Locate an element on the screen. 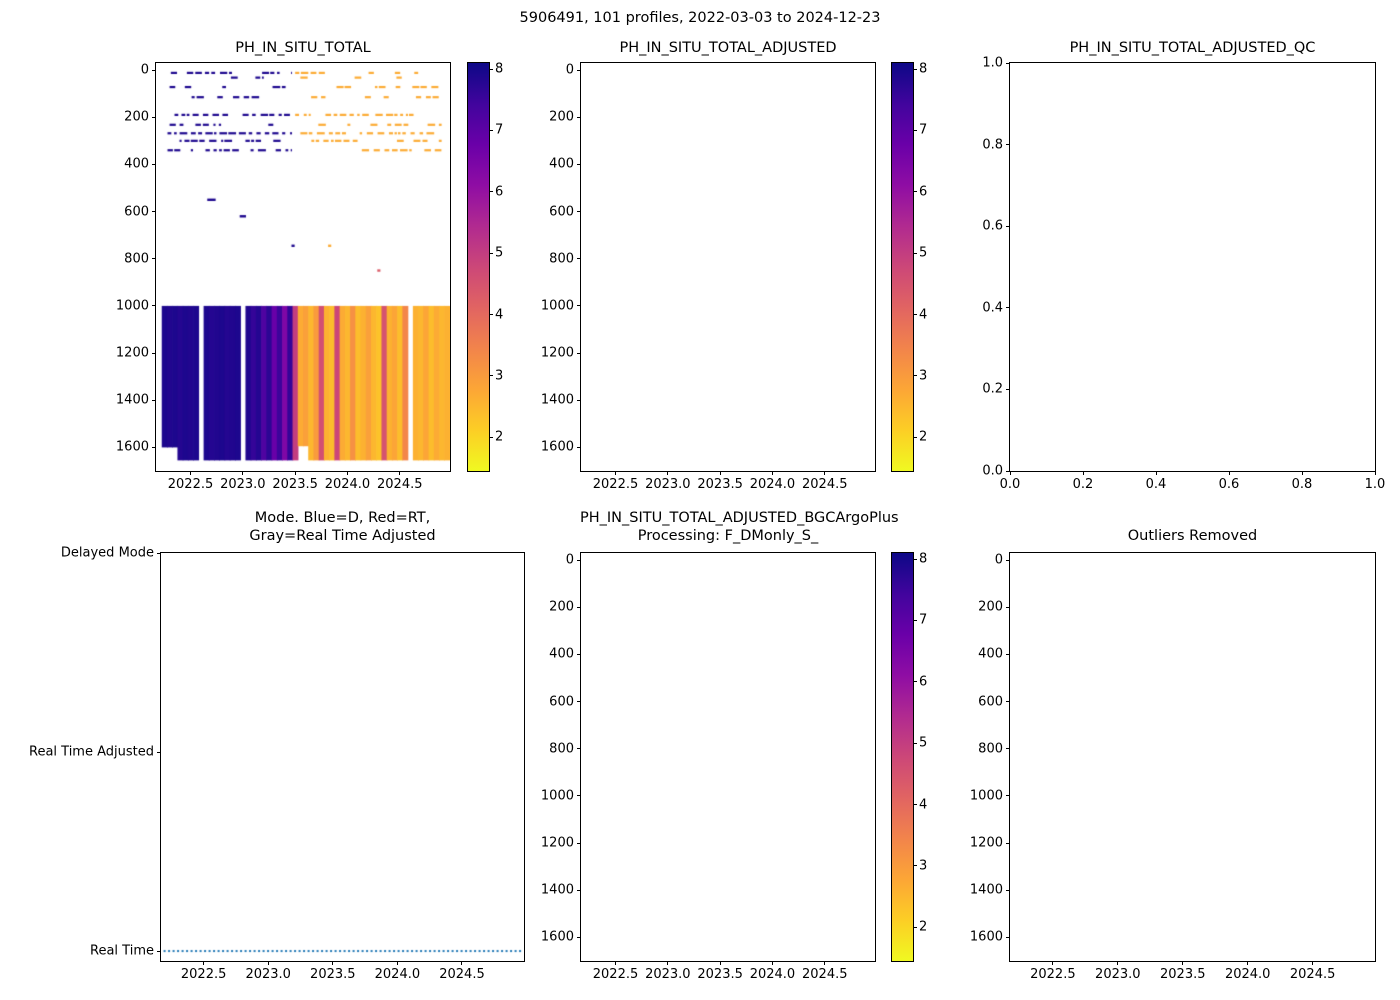 The width and height of the screenshot is (1400, 1000). mode-canvas is located at coordinates (342, 757).